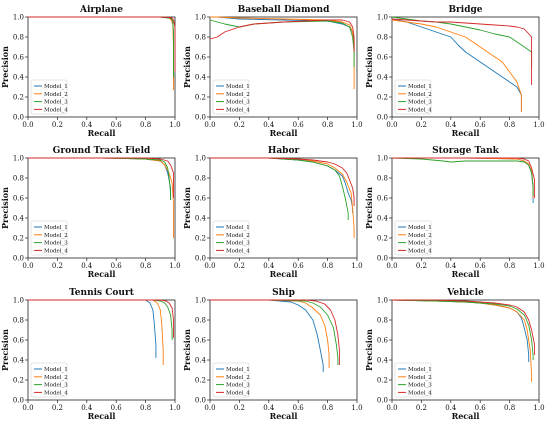 This screenshot has height=423, width=550. Describe the element at coordinates (18, 158) in the screenshot. I see `chart-ground-track-field-ytick-label: 1.0` at that location.